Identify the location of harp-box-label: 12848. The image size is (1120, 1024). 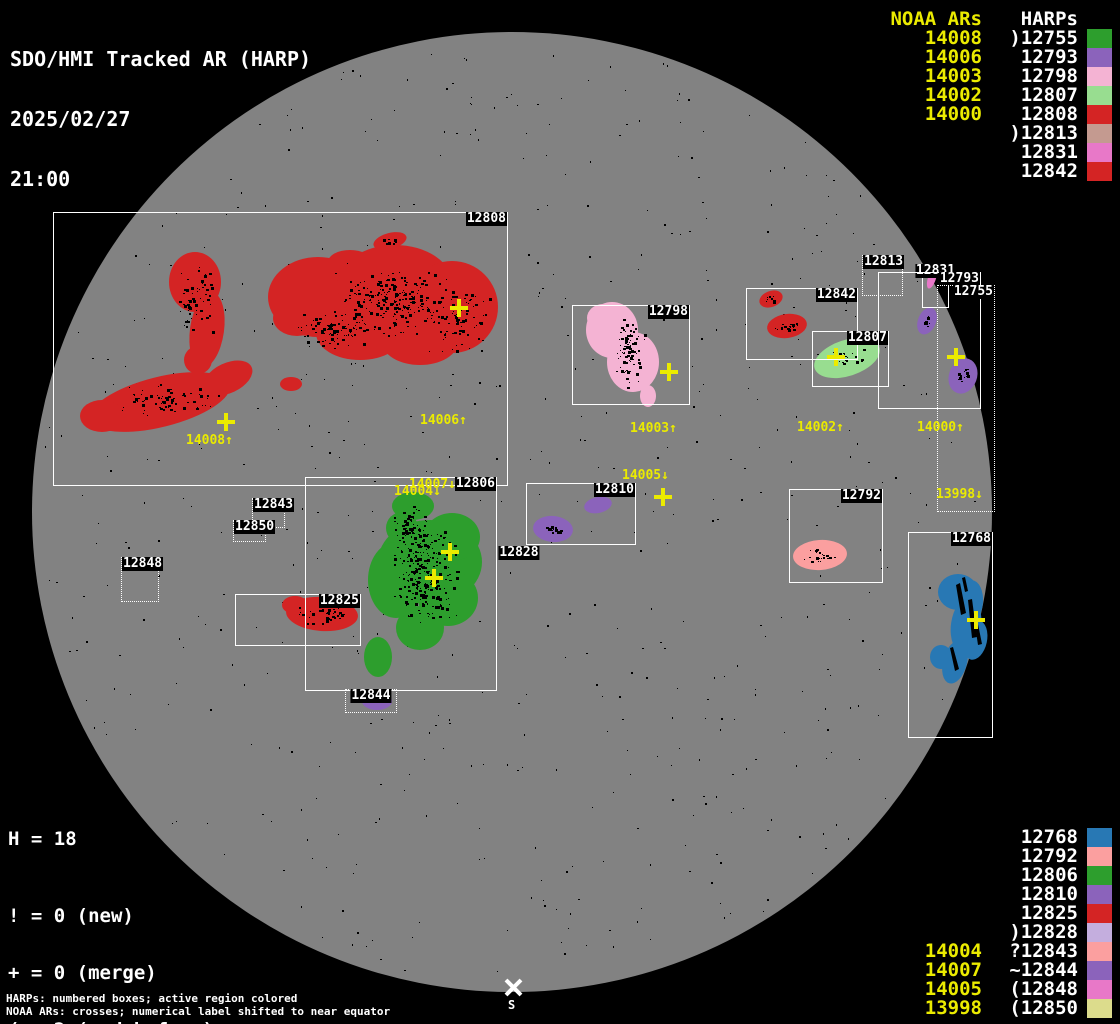
(143, 563).